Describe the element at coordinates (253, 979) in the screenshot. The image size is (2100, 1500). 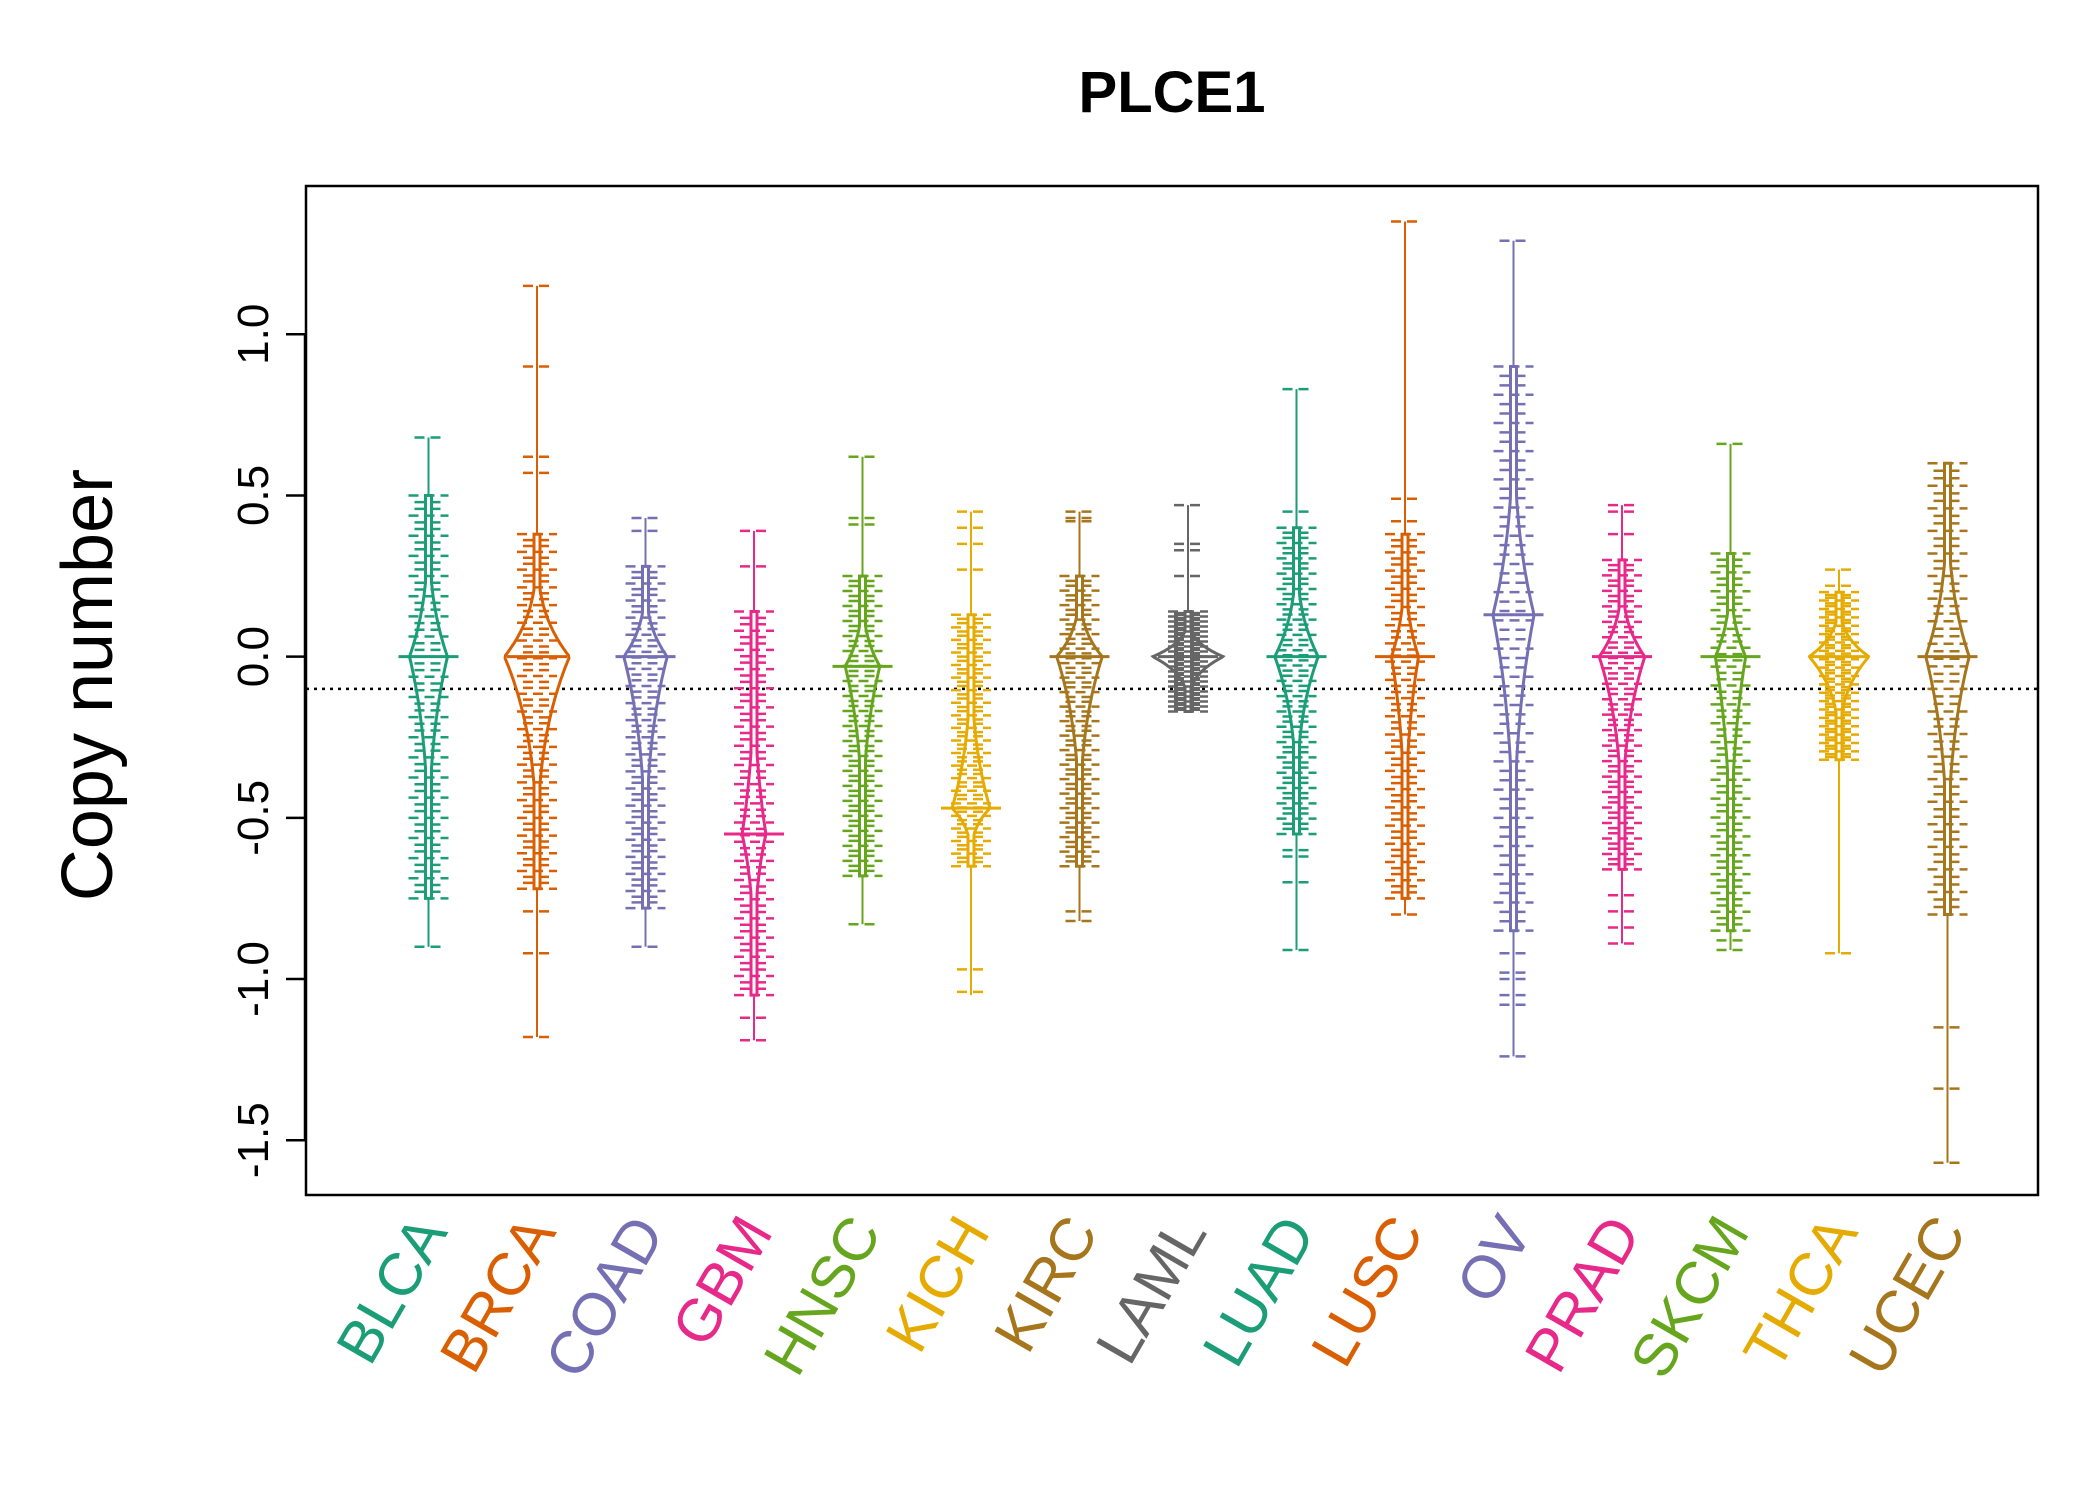
I see `y-tick-label: -1.0` at that location.